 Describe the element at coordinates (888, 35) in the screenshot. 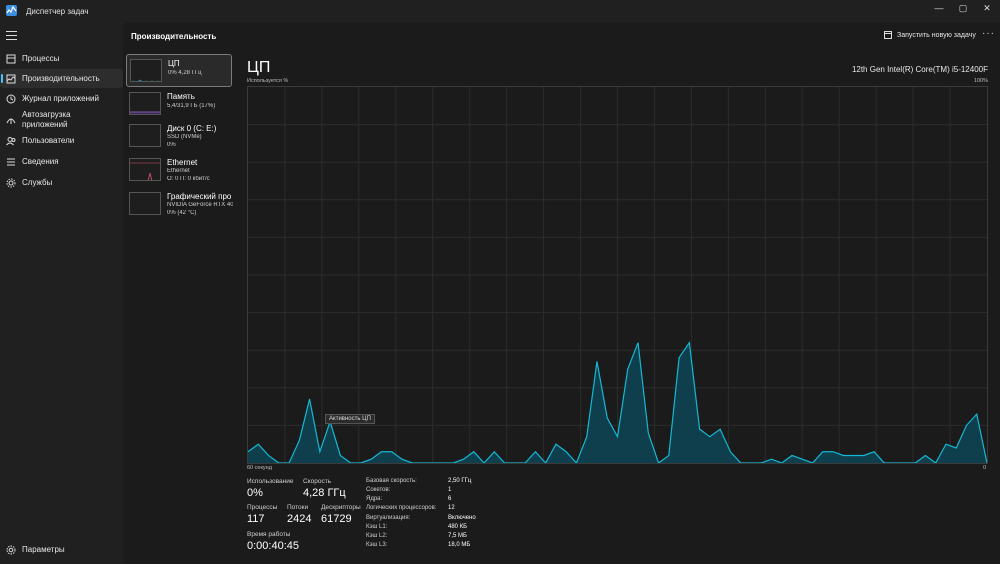

I see `new-task-icon` at that location.